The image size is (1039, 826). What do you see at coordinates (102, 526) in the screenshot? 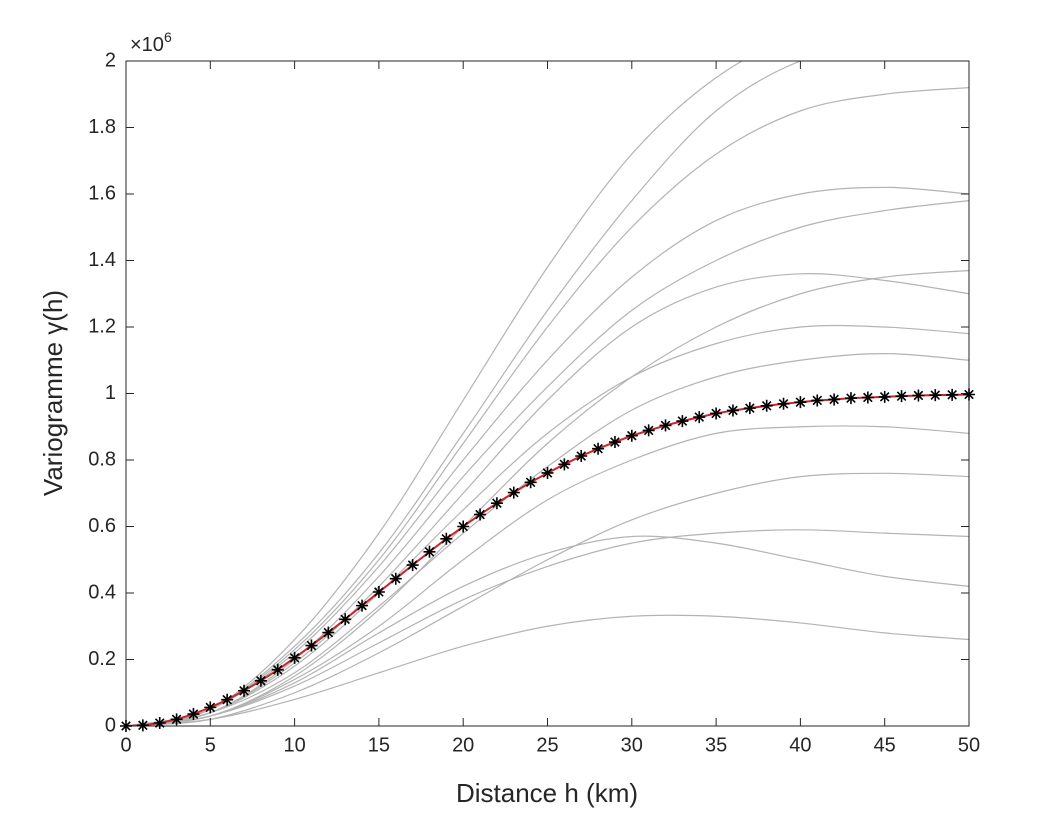
I see `y-tick-label: 0.6` at bounding box center [102, 526].